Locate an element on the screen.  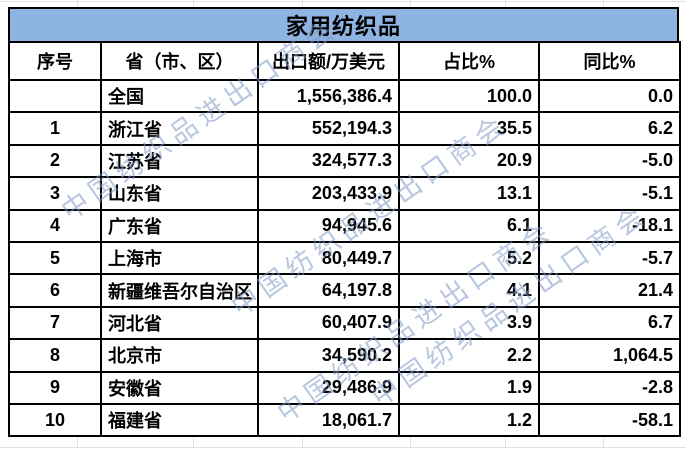
table-row: 1 浙江省 552,194.3 35.5 6.2 is located at coordinates (344, 128).